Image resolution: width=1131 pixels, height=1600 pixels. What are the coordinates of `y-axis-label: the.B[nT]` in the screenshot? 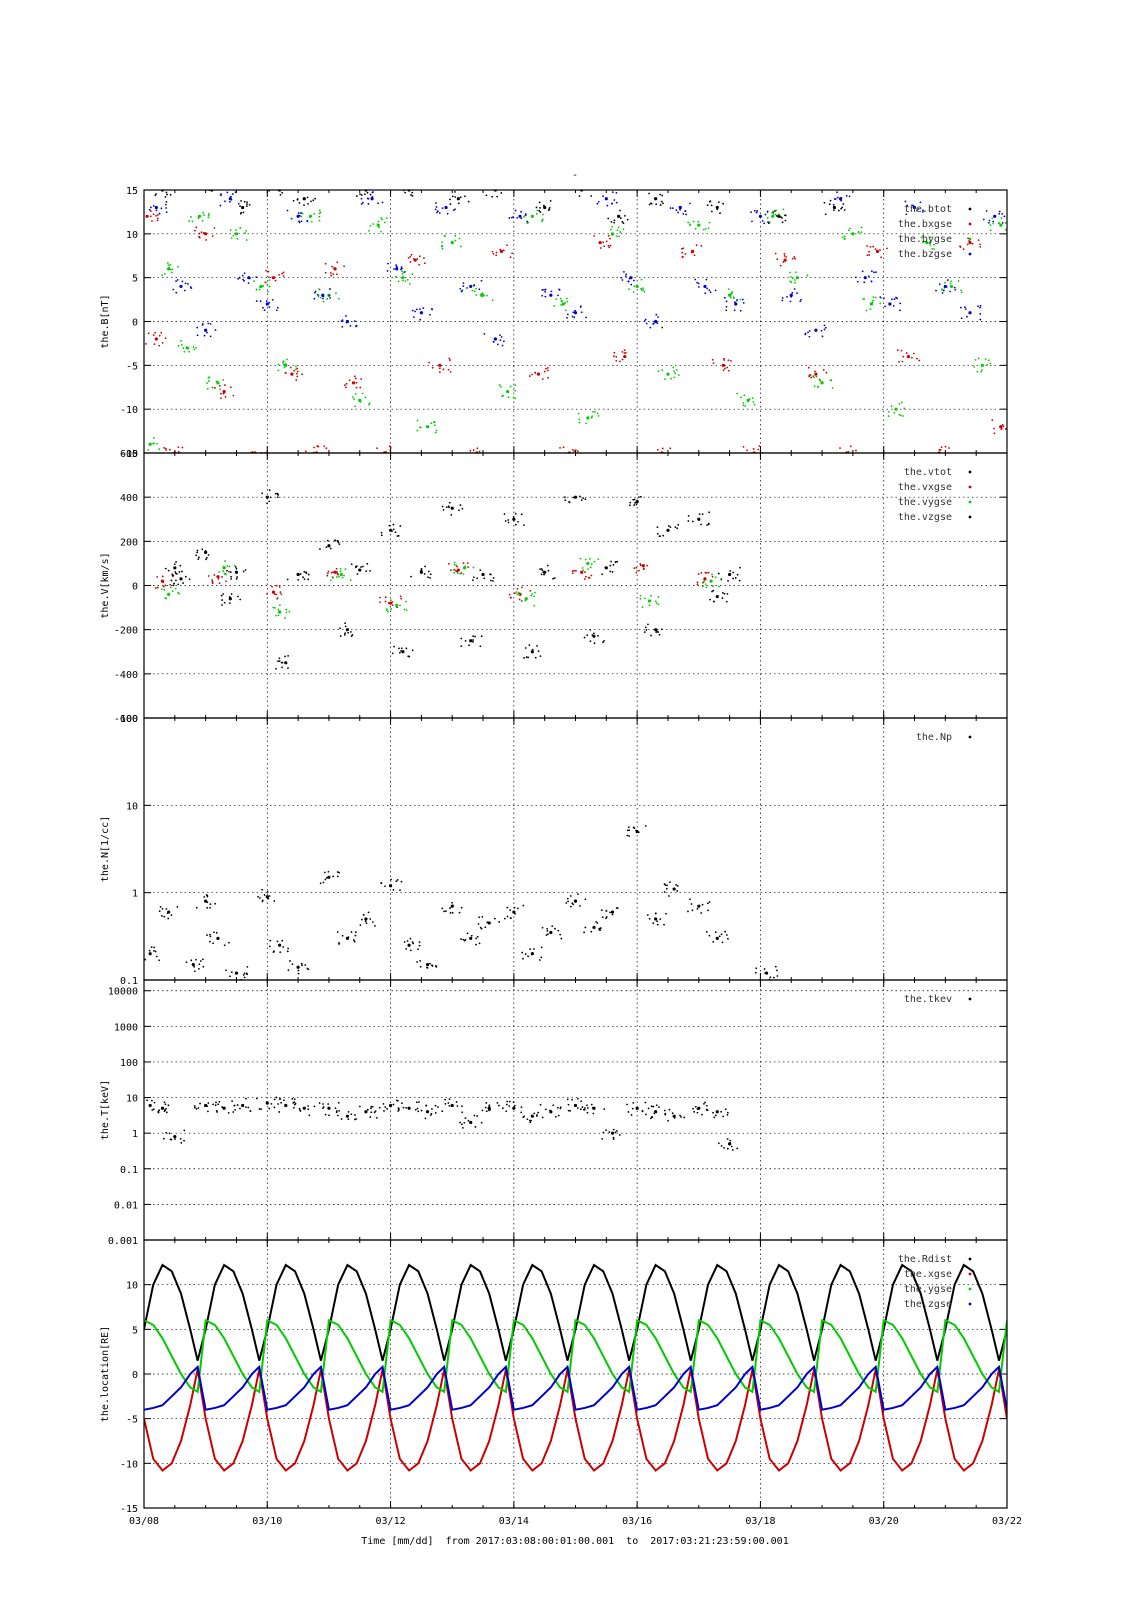 It's located at (105, 321).